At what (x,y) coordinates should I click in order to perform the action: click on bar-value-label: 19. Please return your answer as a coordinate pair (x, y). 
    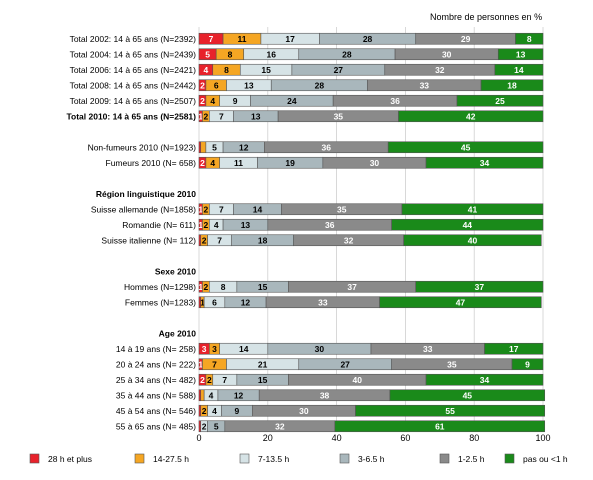
    Looking at the image, I should click on (290, 163).